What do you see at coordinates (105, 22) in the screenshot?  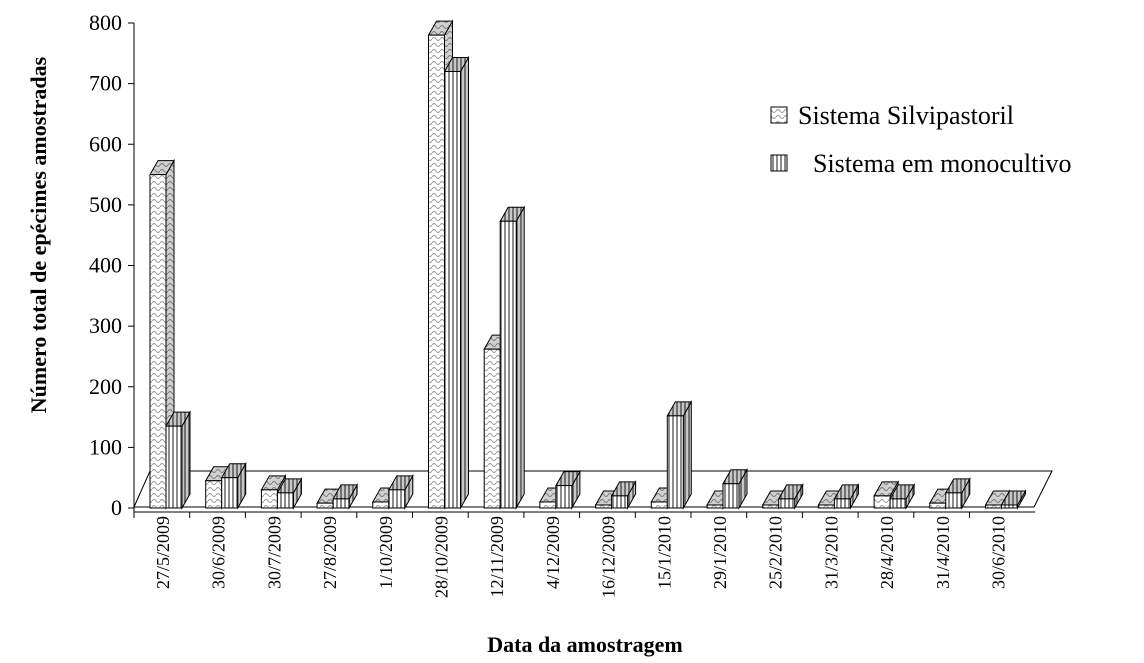 I see `y-tick-label: 800` at bounding box center [105, 22].